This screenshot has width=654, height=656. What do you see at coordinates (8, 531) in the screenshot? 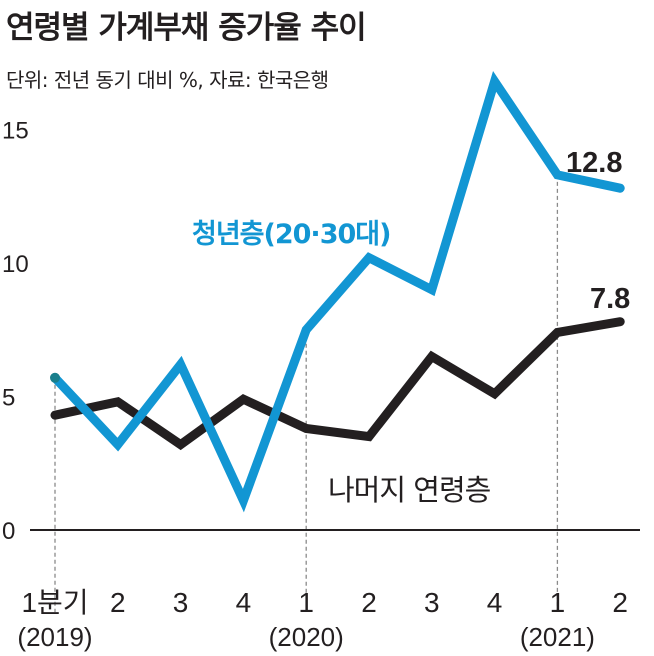
I see `y-tick-label: 0` at bounding box center [8, 531].